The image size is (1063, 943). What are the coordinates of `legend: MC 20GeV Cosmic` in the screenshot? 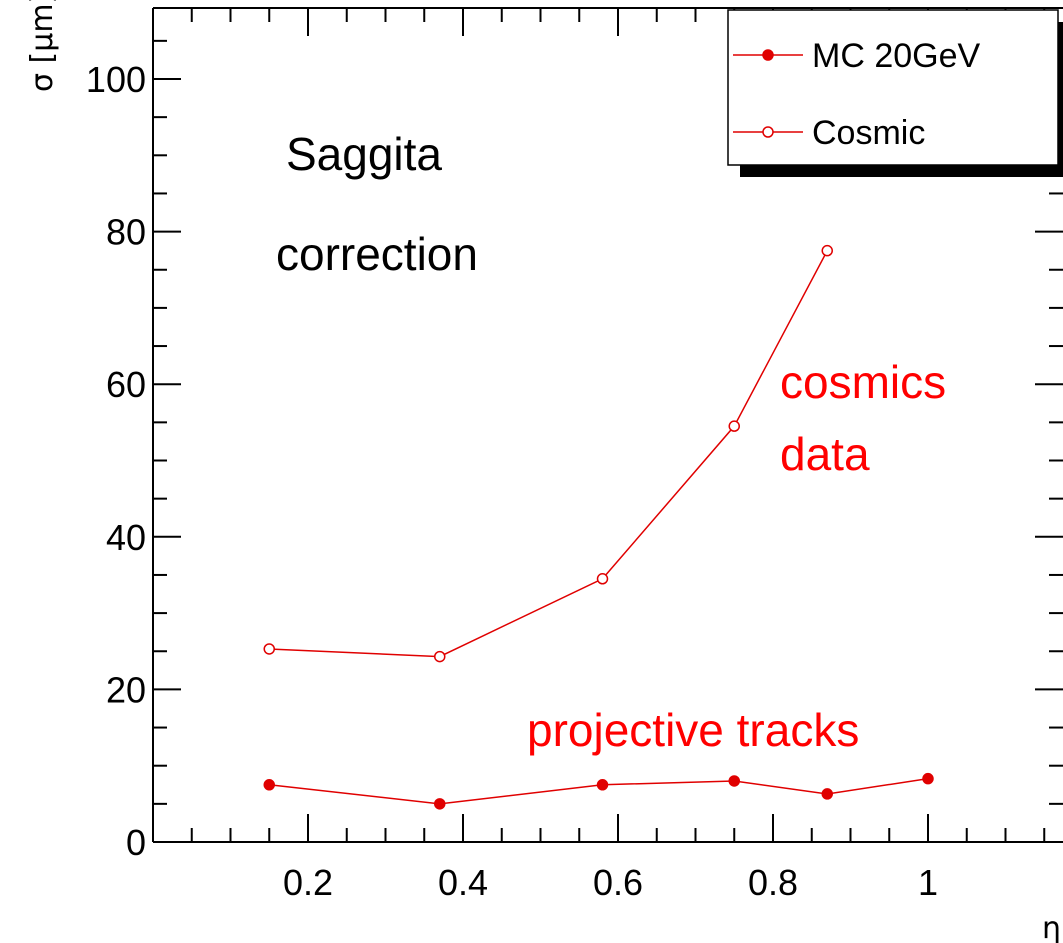 It's located at (895, 93).